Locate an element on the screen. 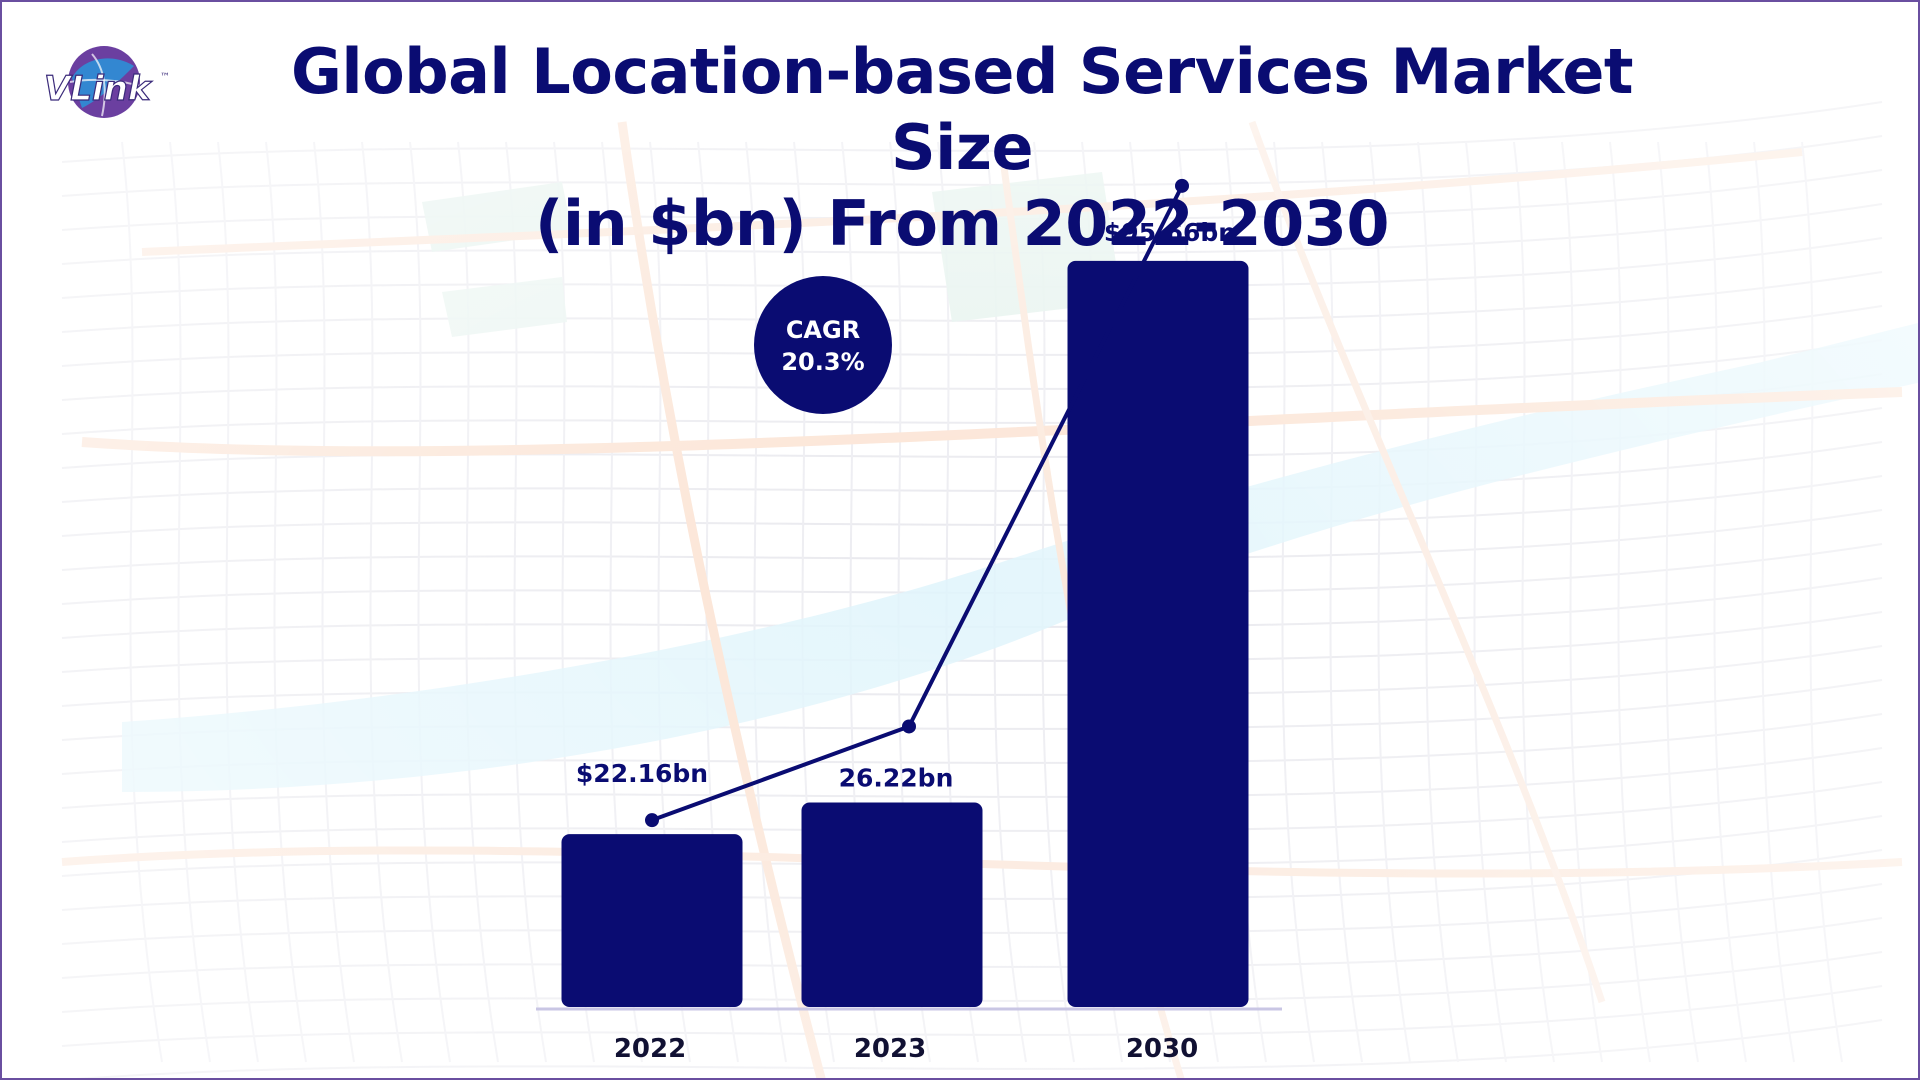 The image size is (1920, 1080). data-label-2022: $22.16bn is located at coordinates (642, 773).